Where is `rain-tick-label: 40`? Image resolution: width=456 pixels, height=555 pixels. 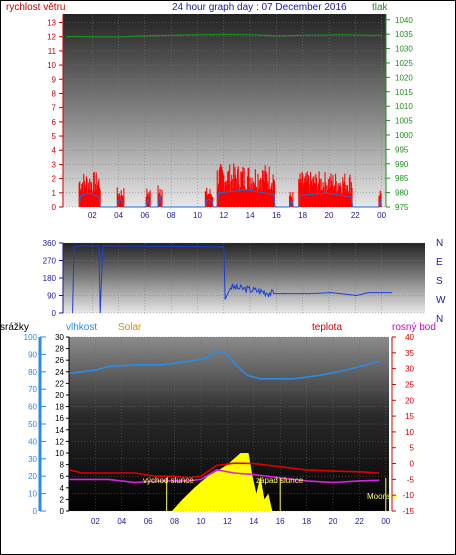 rain-tick-label: 40 is located at coordinates (32, 441).